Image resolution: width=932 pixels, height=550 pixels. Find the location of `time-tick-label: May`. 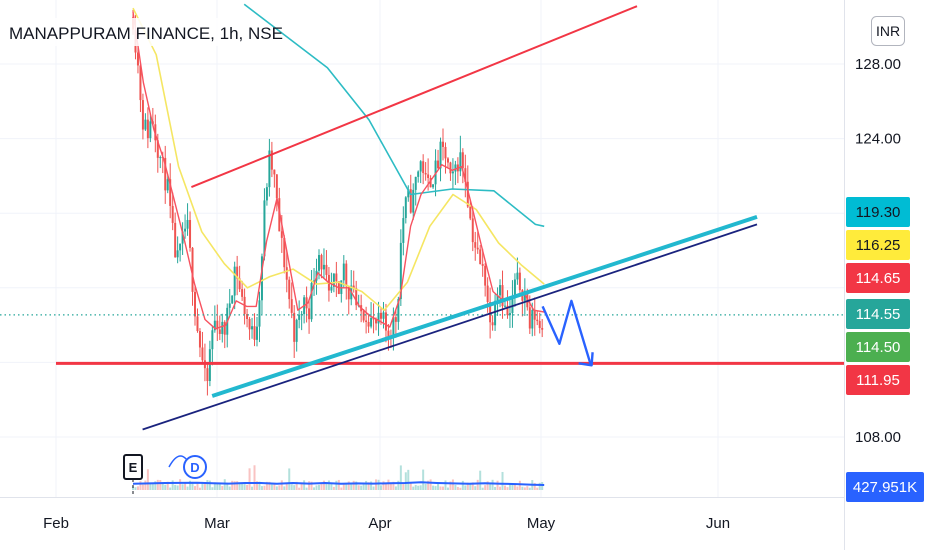

time-tick-label: May is located at coordinates (541, 523).